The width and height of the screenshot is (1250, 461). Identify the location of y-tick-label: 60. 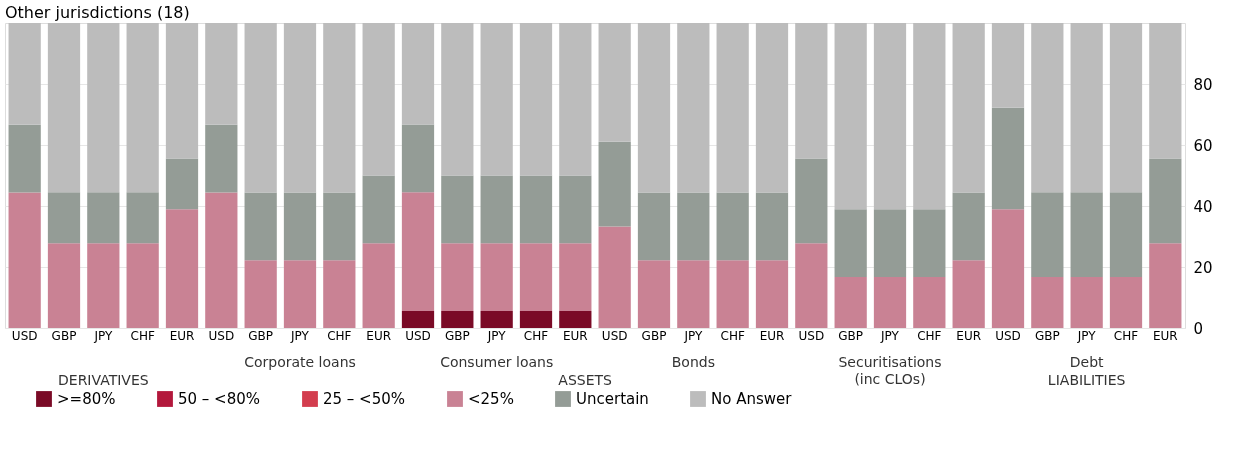
(1203, 145).